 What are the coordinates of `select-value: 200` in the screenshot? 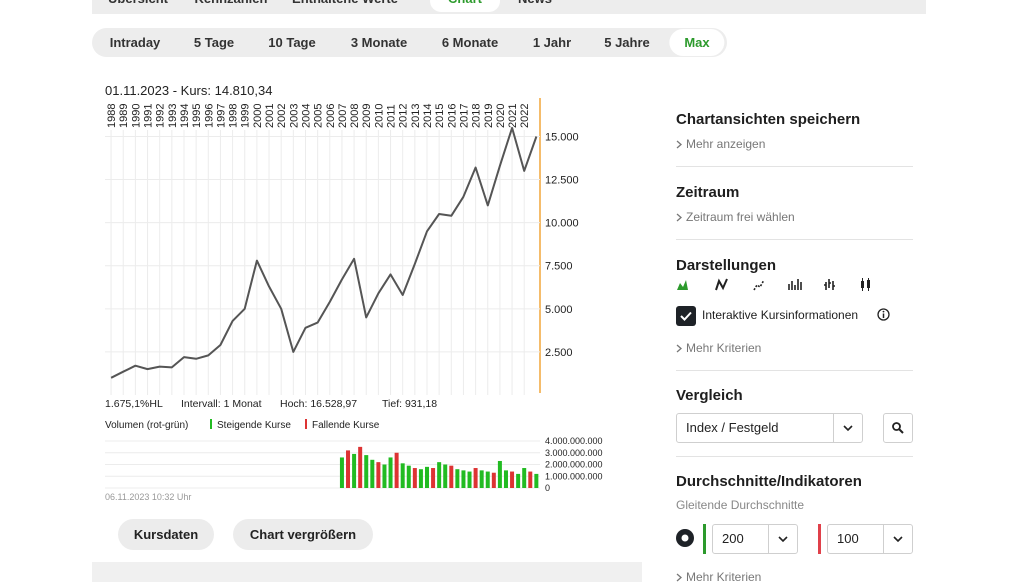 It's located at (733, 538).